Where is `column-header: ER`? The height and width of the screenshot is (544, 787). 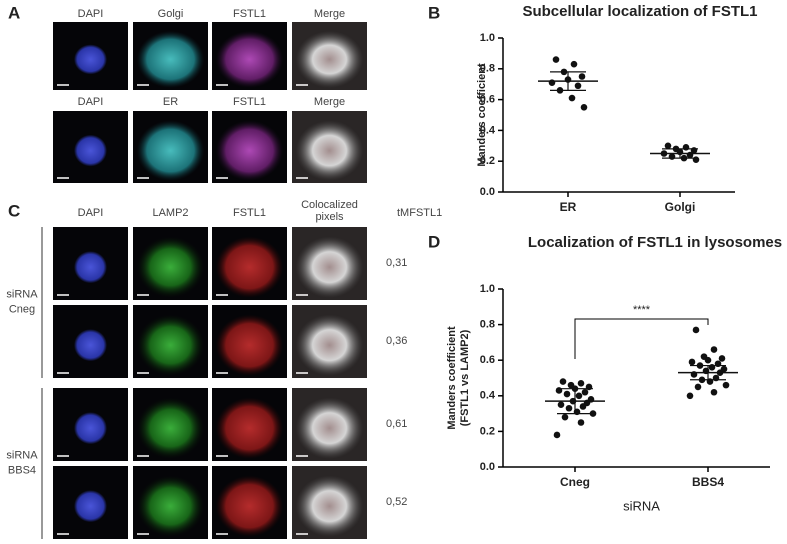
column-header: ER is located at coordinates (170, 102).